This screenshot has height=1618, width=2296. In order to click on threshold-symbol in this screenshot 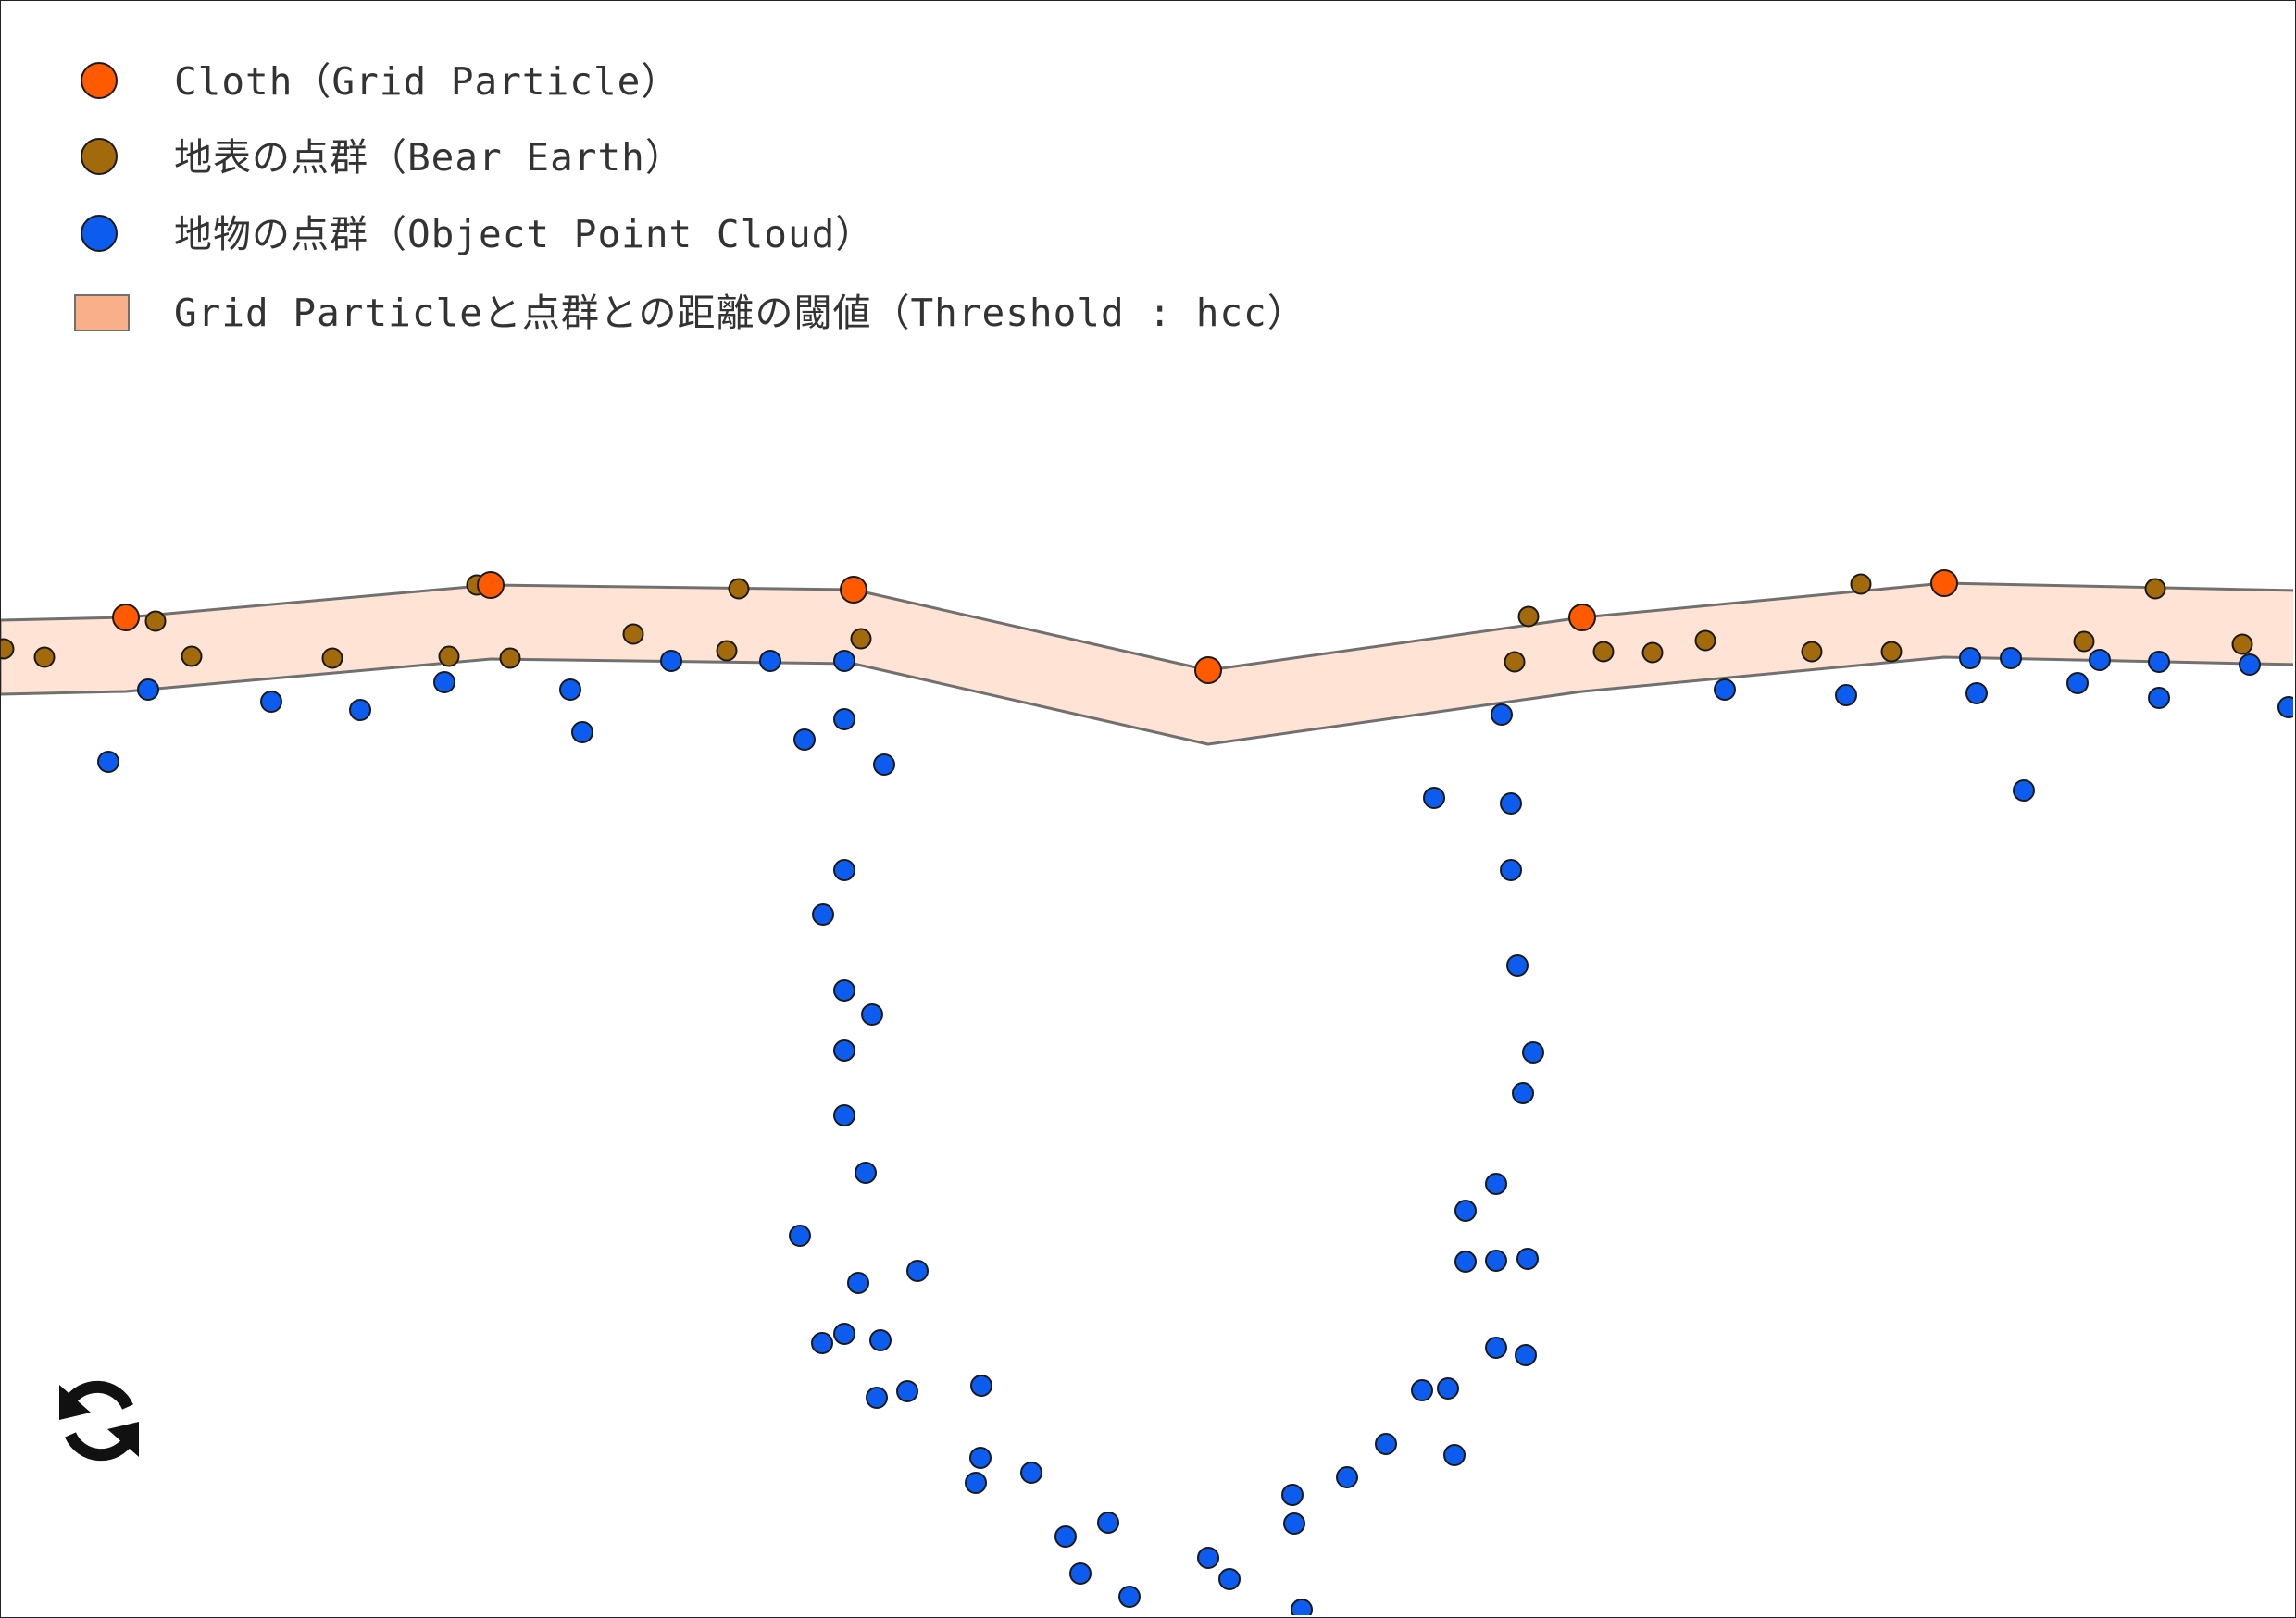, I will do `click(102, 312)`.